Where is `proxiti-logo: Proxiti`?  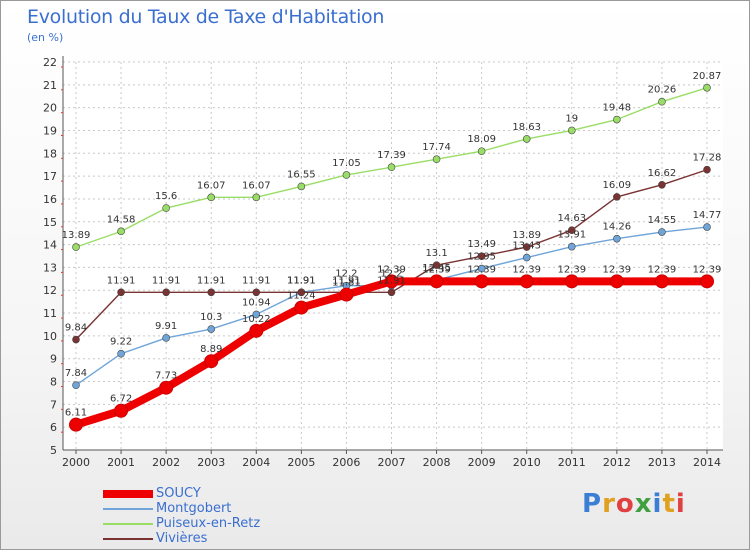
proxiti-logo: Proxiti is located at coordinates (634, 504).